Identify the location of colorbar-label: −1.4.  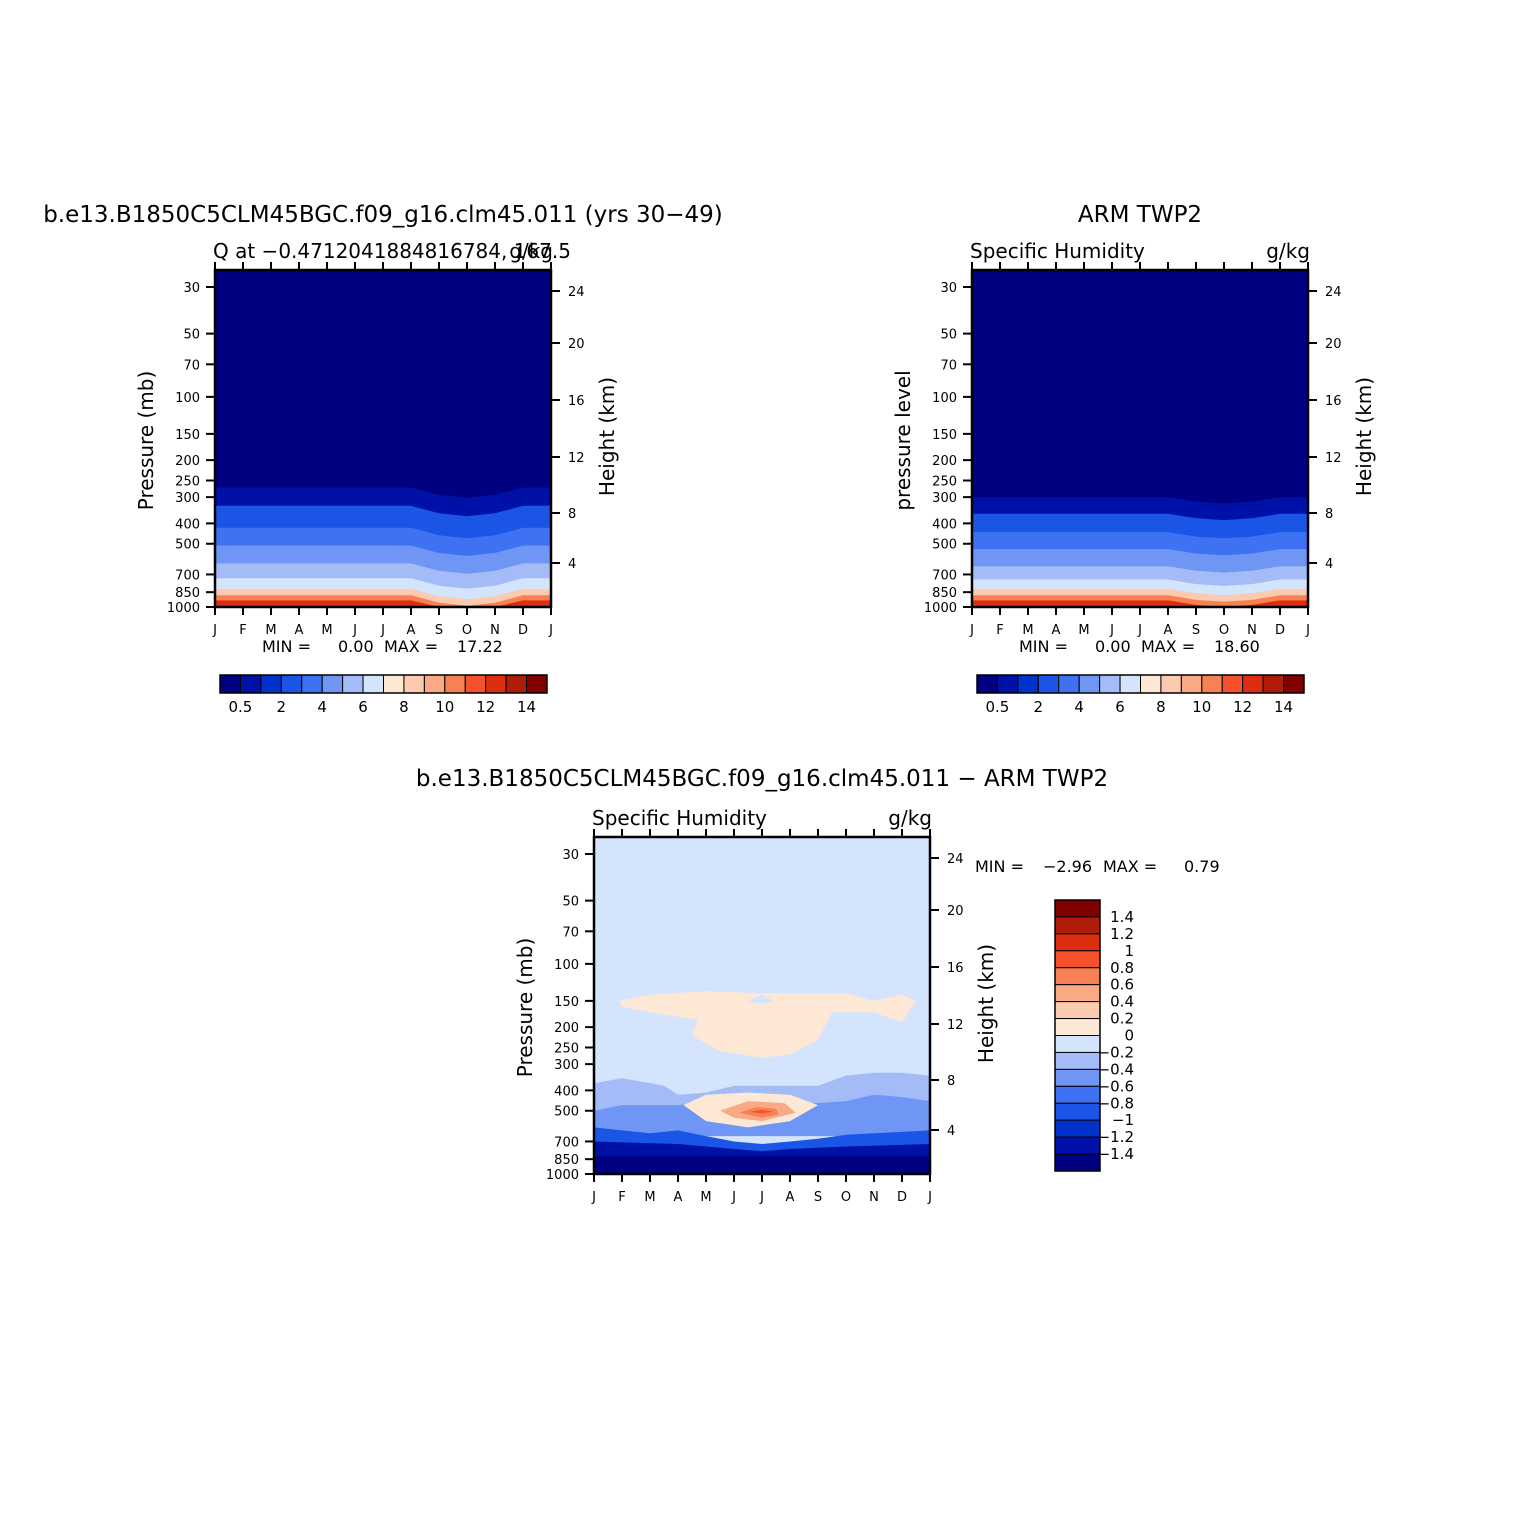
(1116, 1154).